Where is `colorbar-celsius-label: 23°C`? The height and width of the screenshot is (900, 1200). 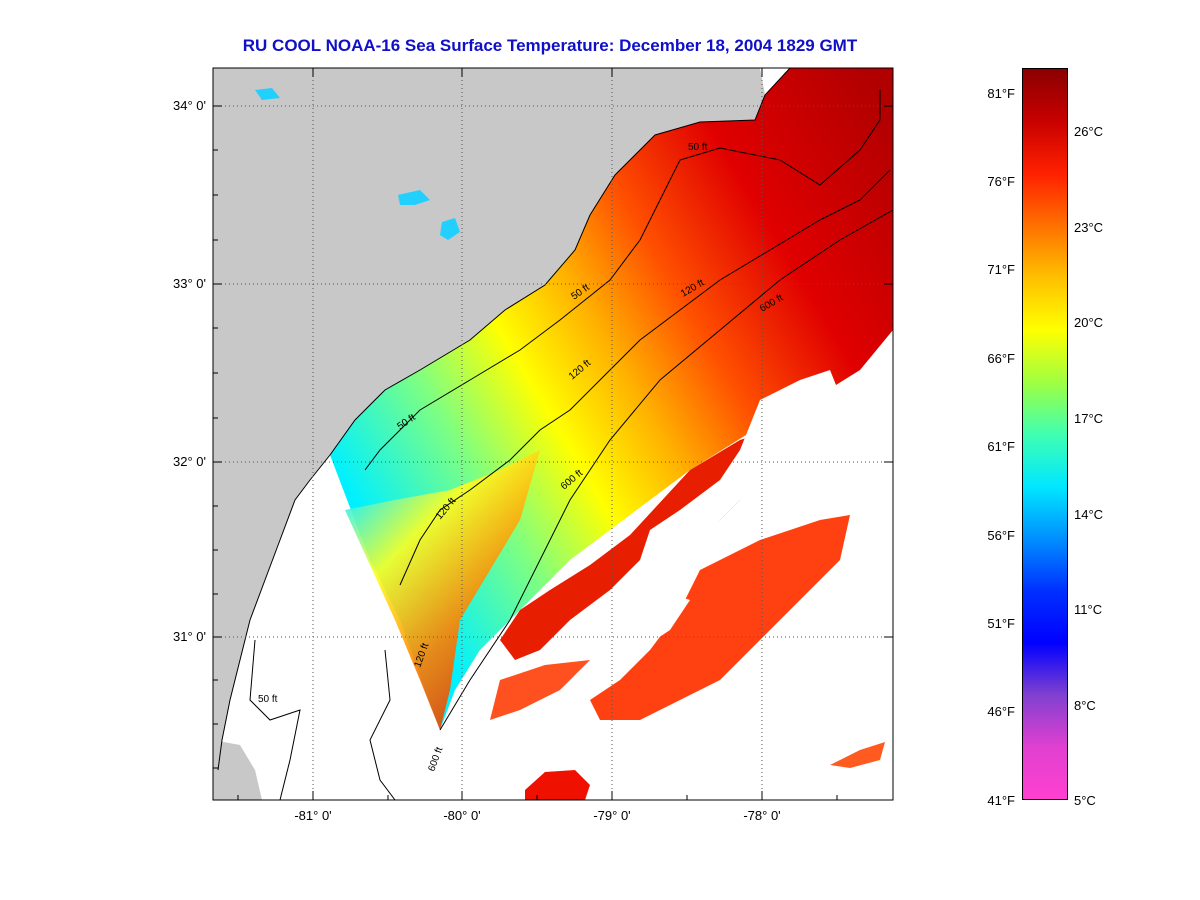 colorbar-celsius-label: 23°C is located at coordinates (1089, 227).